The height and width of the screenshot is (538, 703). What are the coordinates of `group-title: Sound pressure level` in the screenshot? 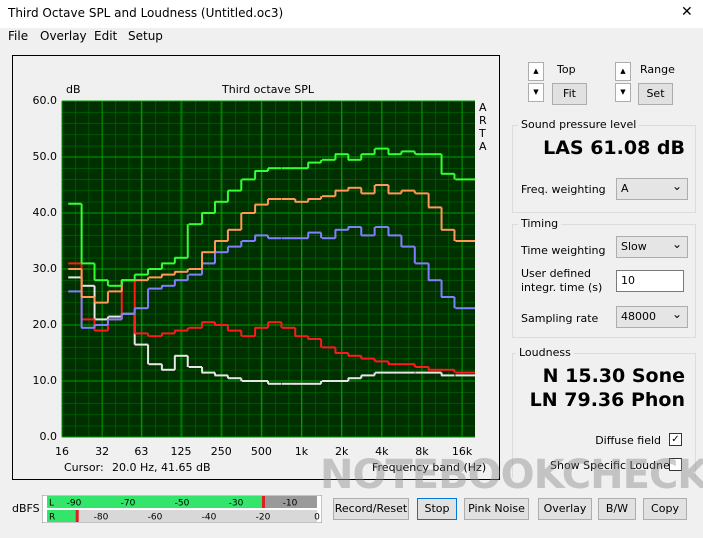 It's located at (579, 124).